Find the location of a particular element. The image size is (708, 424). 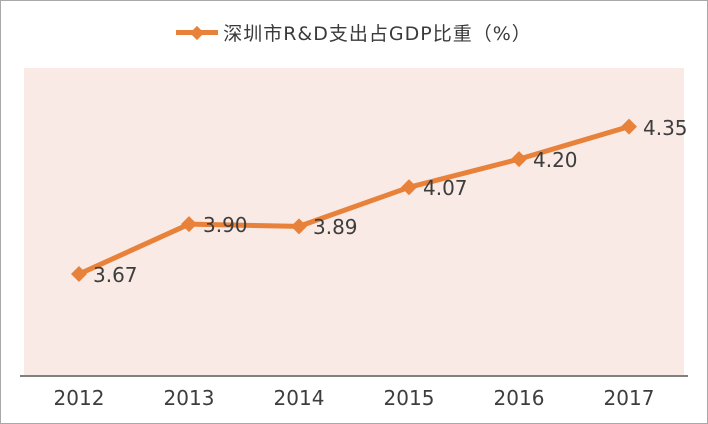

x-axis-tick-label: 2014 is located at coordinates (299, 398).